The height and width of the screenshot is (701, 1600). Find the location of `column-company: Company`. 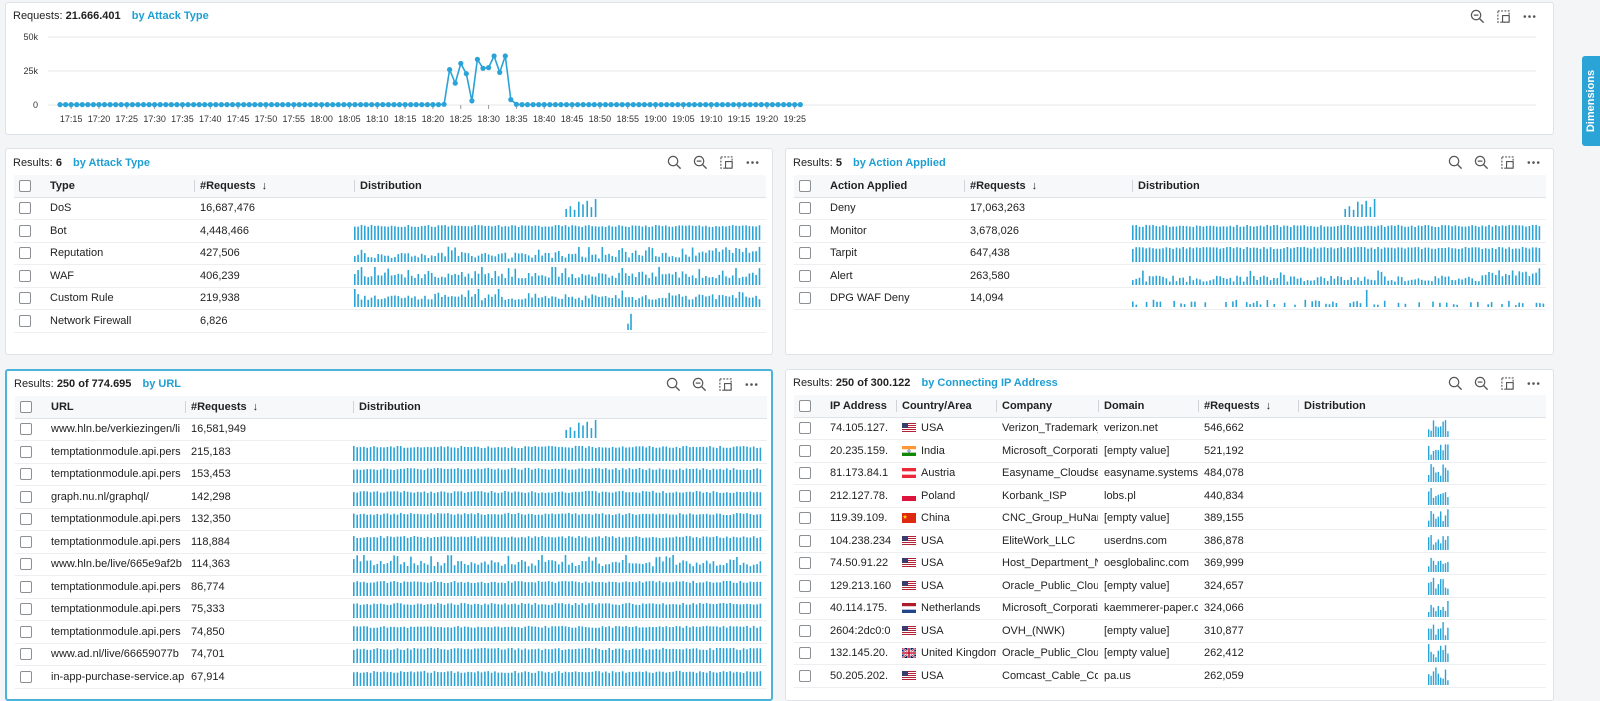

column-company: Company is located at coordinates (1047, 406).